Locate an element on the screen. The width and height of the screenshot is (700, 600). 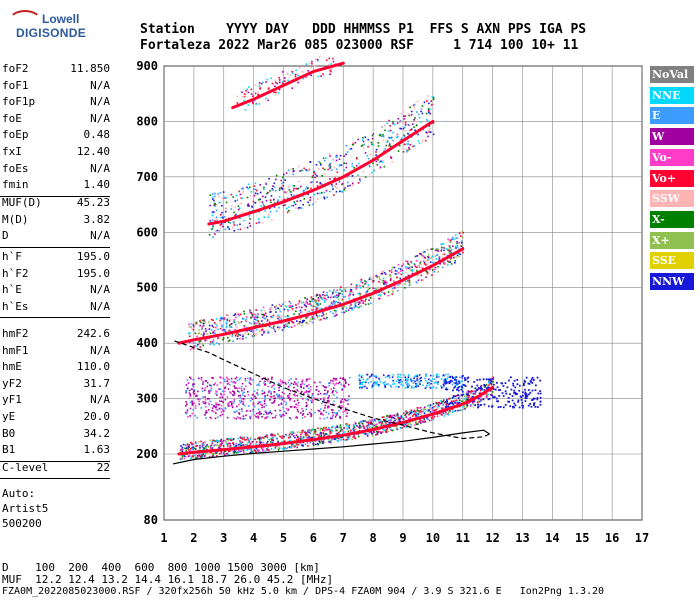
y-tick-label: 80 is located at coordinates (151, 520).